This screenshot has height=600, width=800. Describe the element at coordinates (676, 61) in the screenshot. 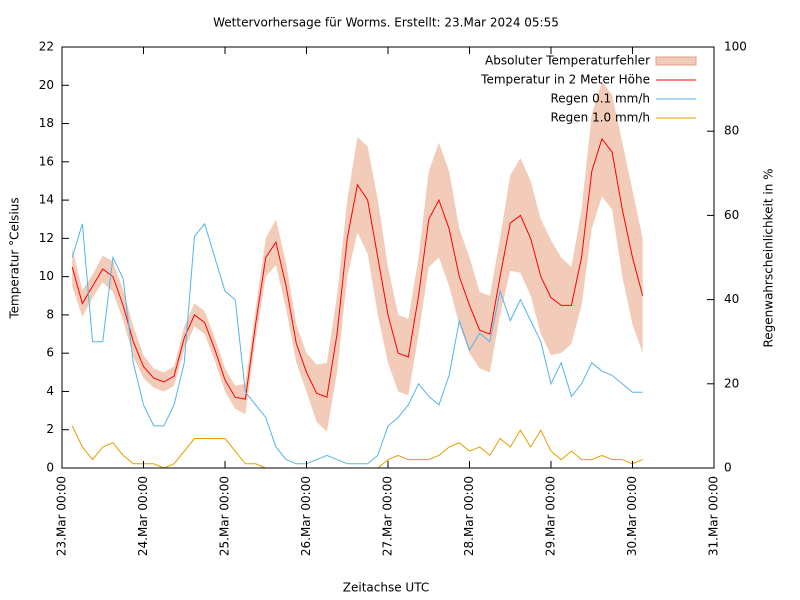

I see `legend-swatch` at that location.